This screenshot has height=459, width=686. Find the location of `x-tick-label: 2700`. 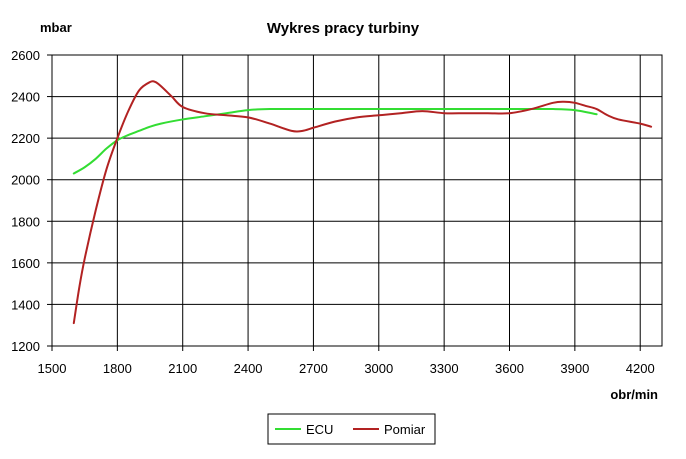

x-tick-label: 2700 is located at coordinates (313, 368).